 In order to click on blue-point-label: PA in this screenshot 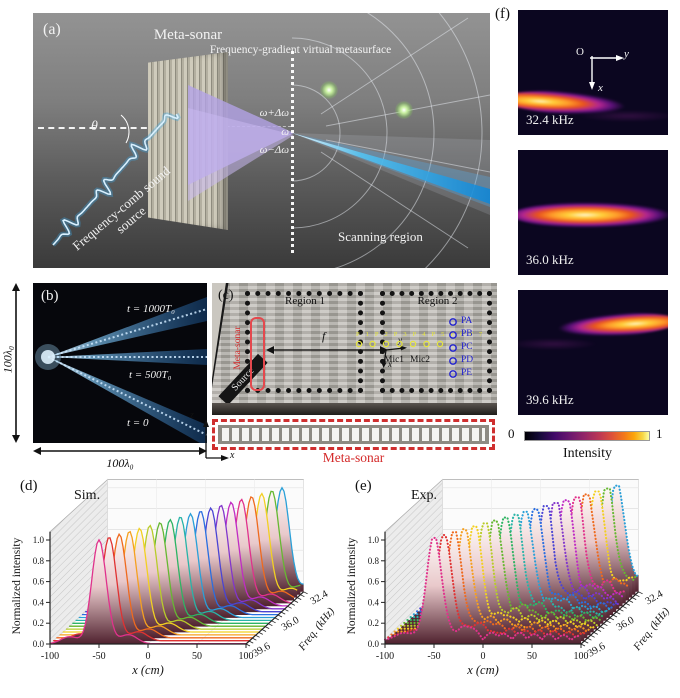, I will do `click(467, 321)`.